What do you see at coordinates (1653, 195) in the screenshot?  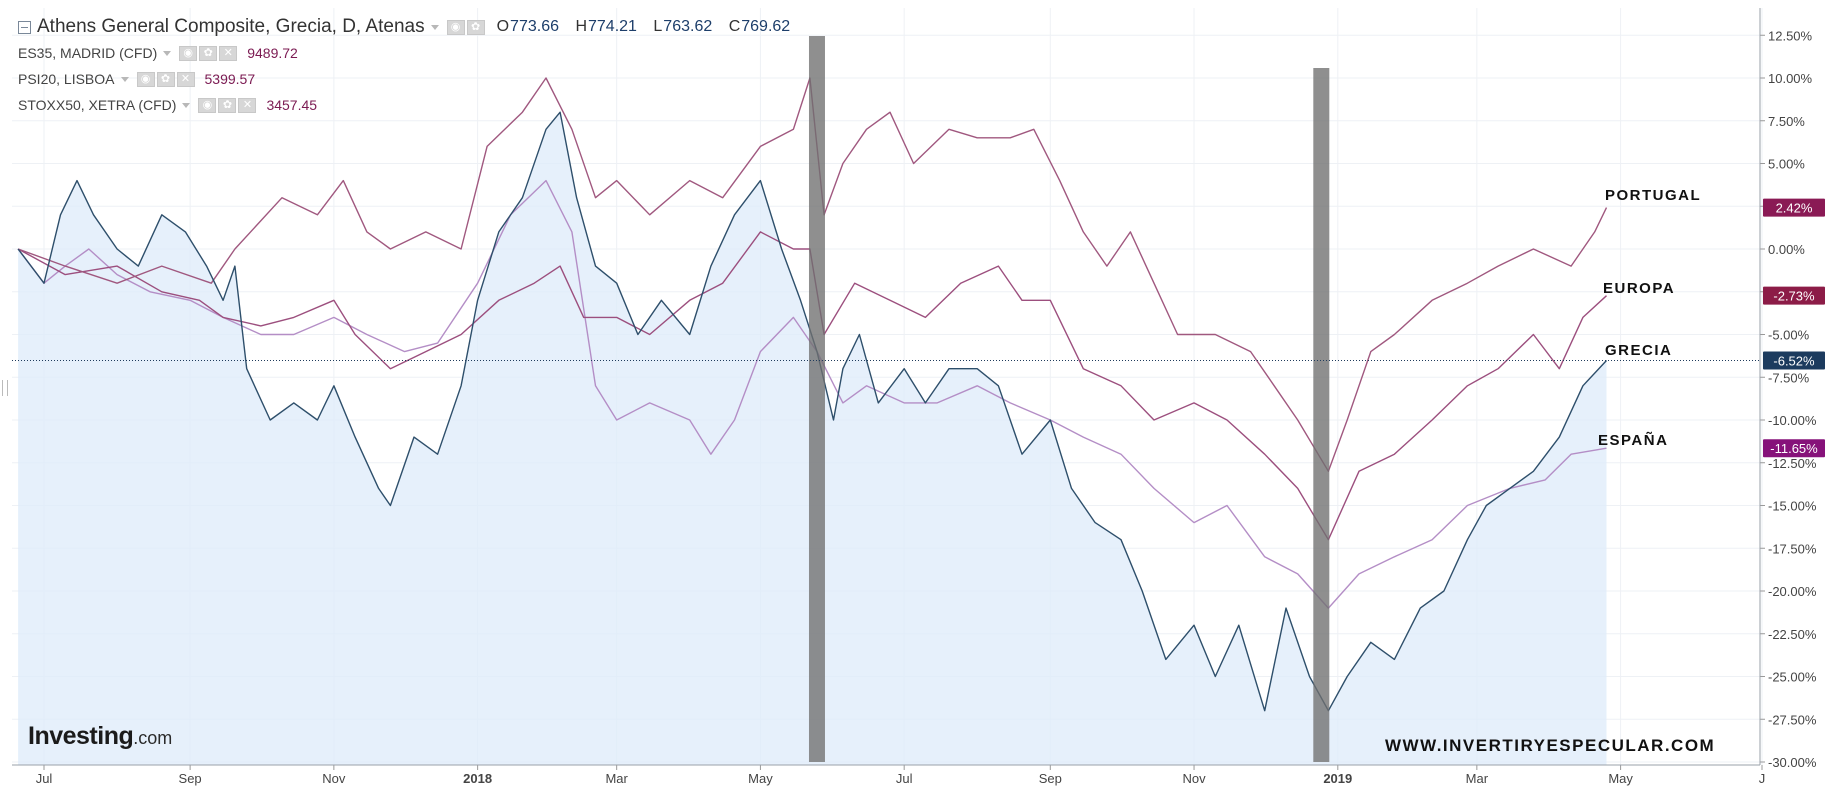 I see `label-portugal: PORTUGAL` at bounding box center [1653, 195].